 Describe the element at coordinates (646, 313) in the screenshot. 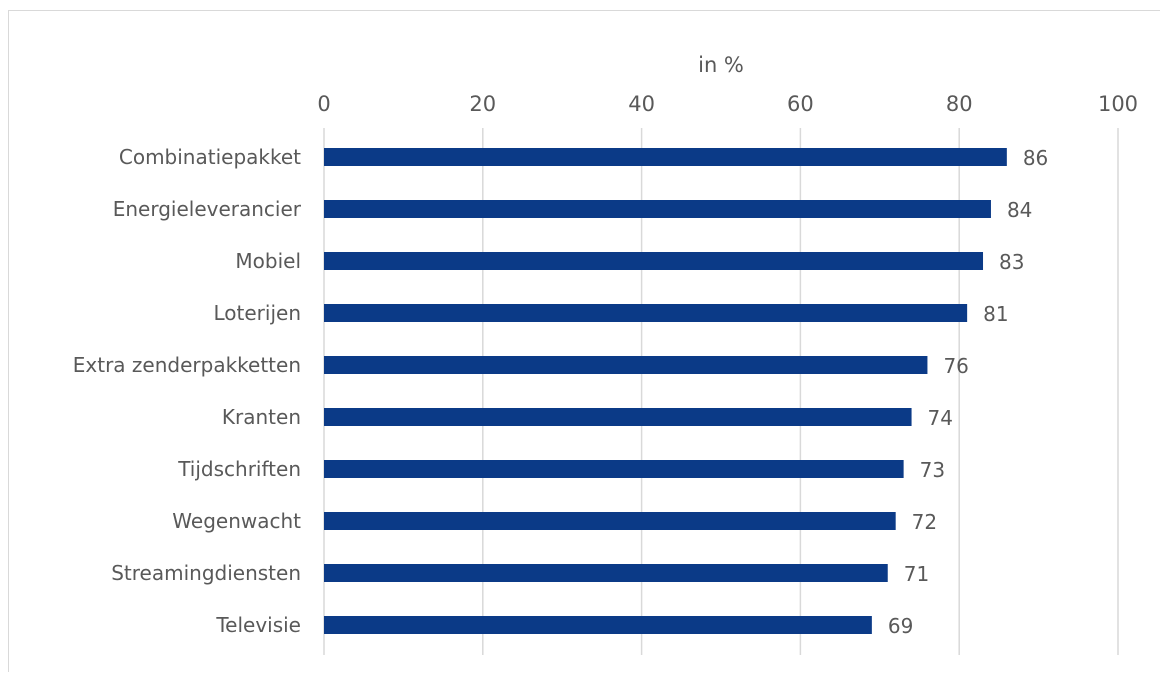

I see `bar-loterijen` at that location.